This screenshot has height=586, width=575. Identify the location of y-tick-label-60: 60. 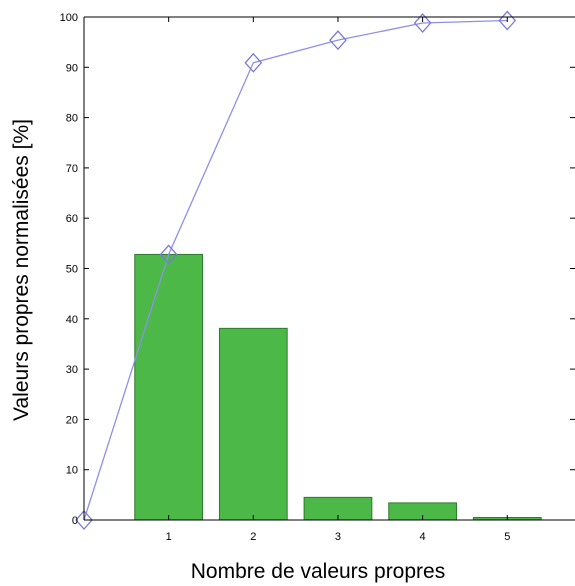
(72, 219).